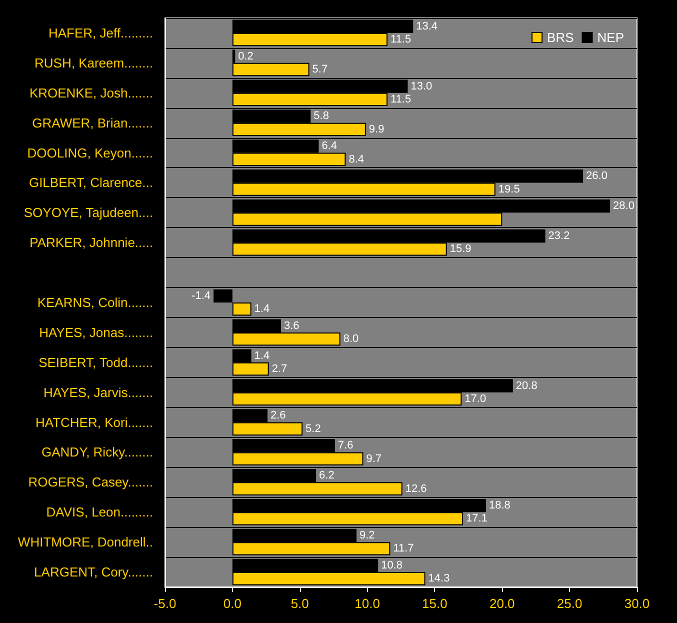 This screenshot has width=677, height=623. What do you see at coordinates (321, 116) in the screenshot?
I see `data-label: 5.8` at bounding box center [321, 116].